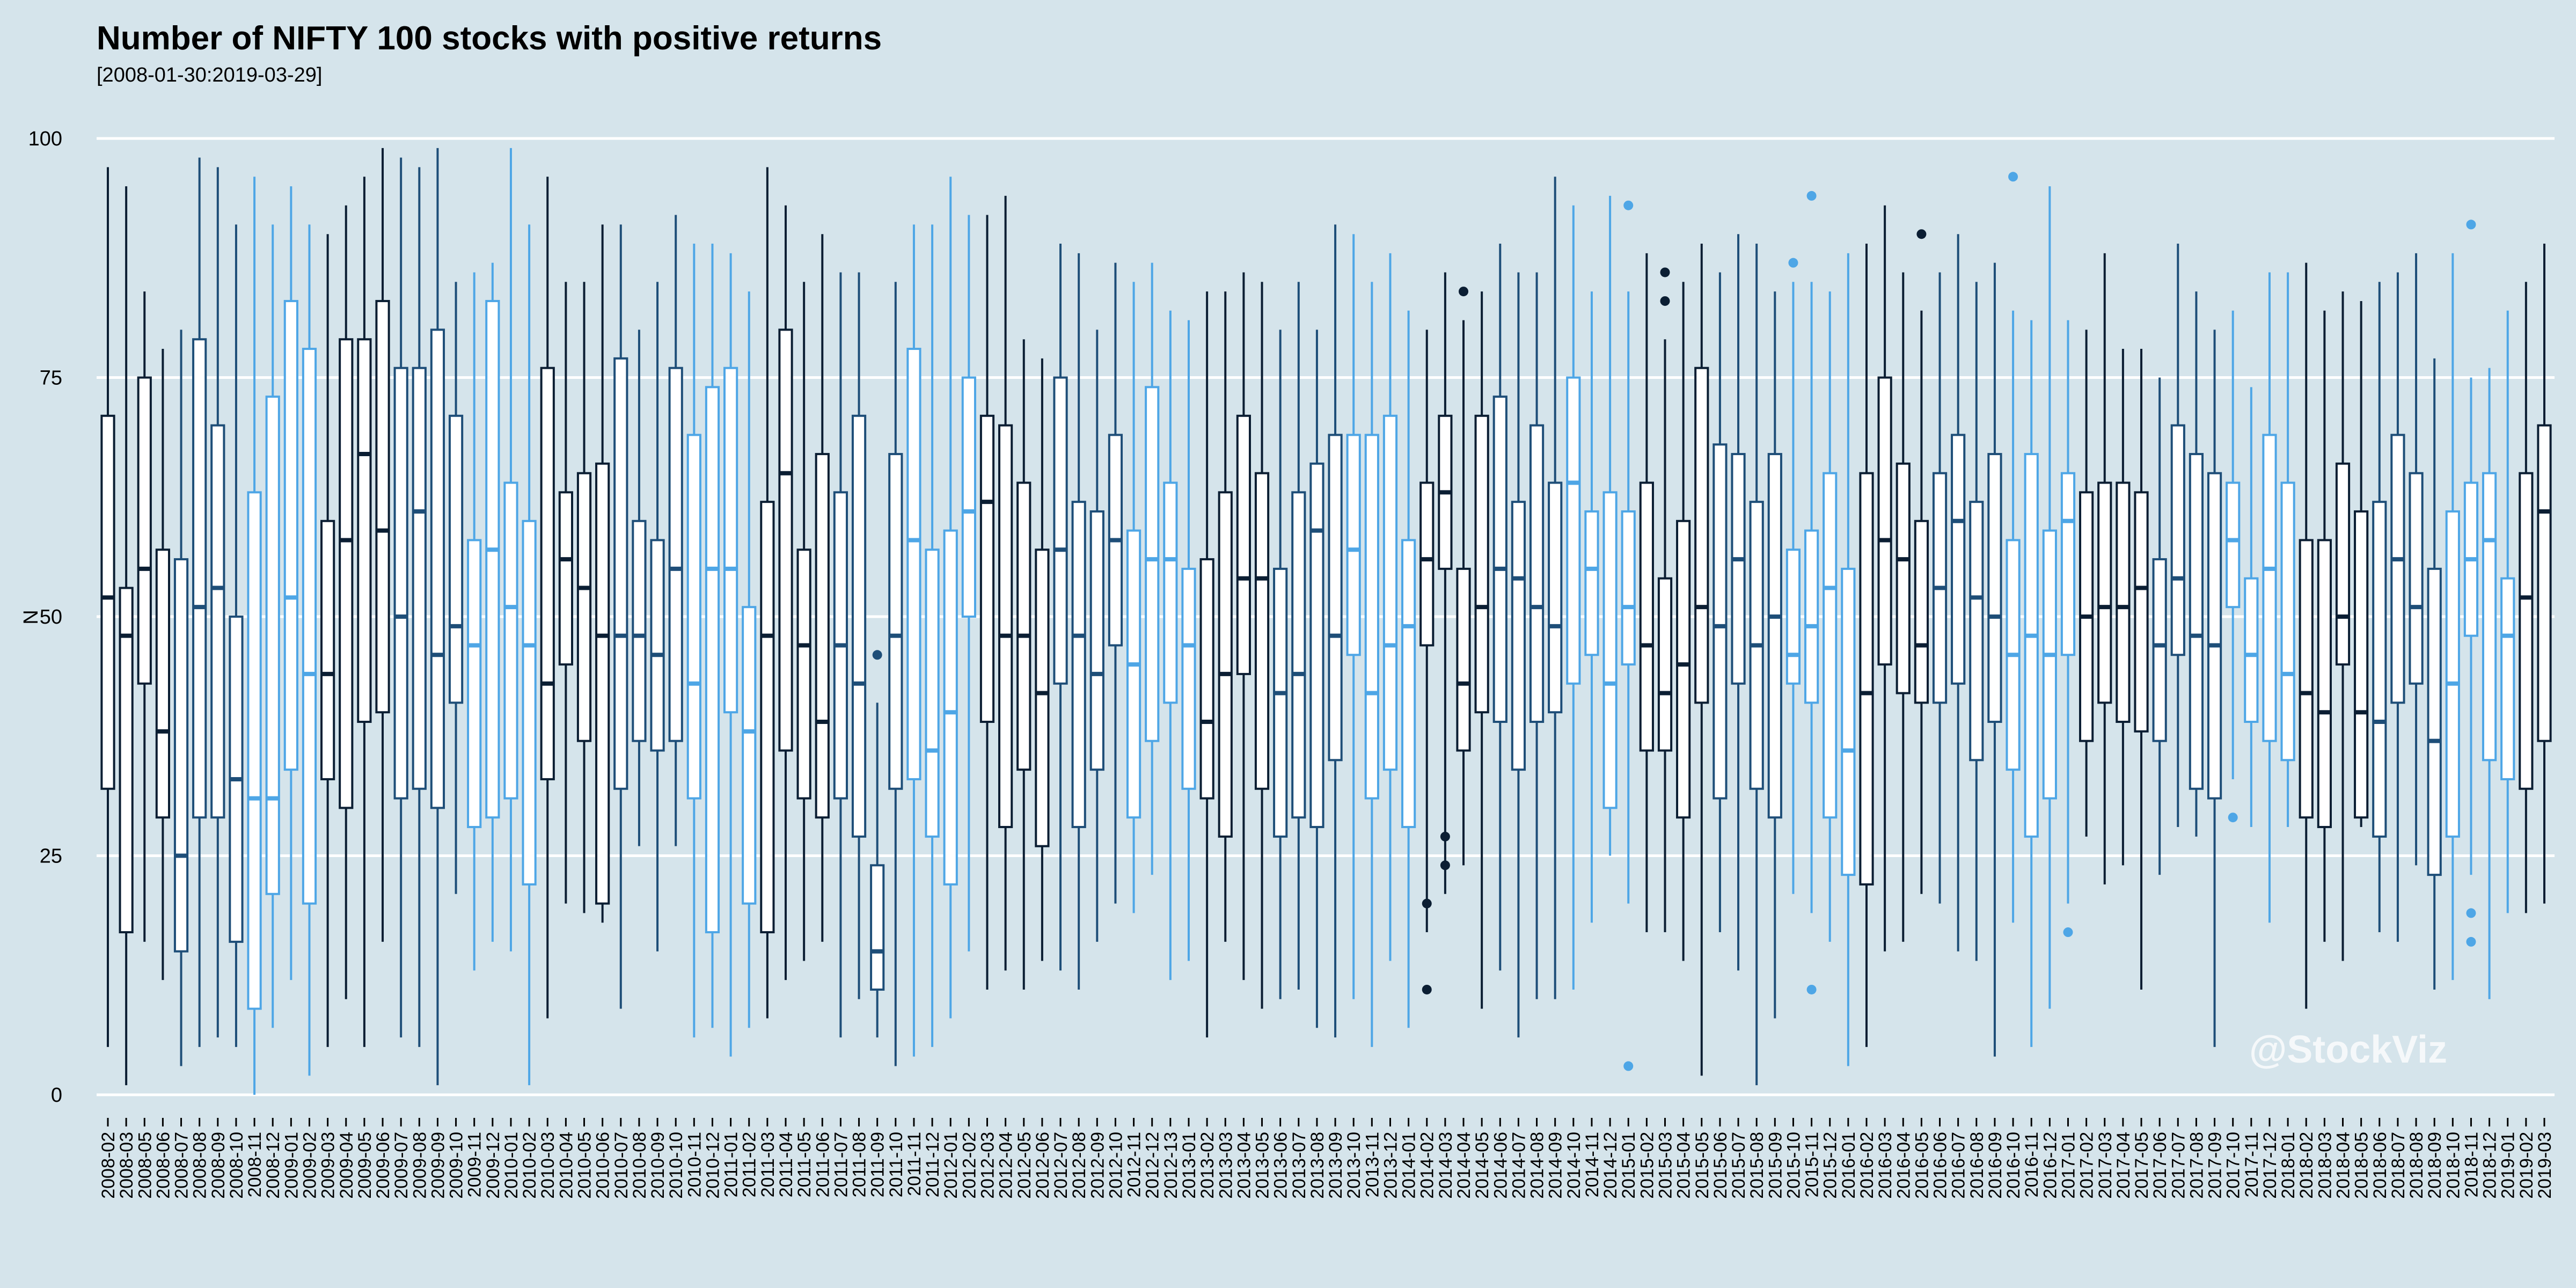  I want to click on x-tick-label-2016-04: 2016-04, so click(1903, 1165).